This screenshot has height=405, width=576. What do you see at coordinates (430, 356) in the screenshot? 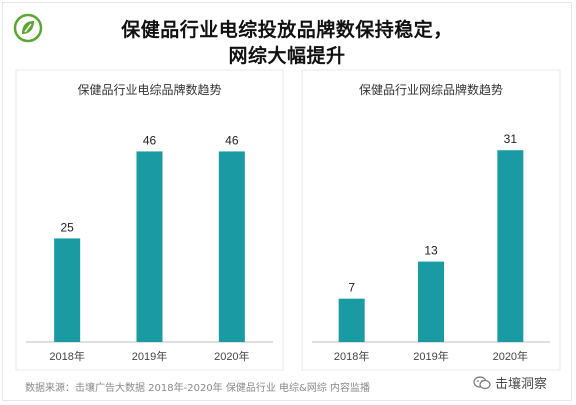
I see `x-tick-label-2-2: 2019年` at bounding box center [430, 356].